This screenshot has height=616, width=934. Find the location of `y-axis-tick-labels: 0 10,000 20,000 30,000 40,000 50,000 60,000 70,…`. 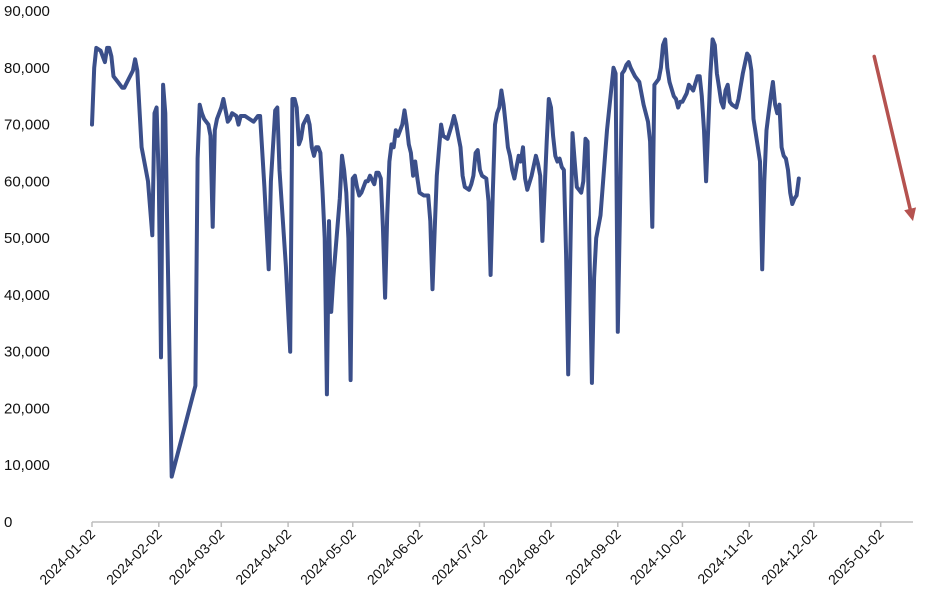

y-axis-tick-labels: 0 10,000 20,000 30,000 40,000 50,000 60,000 70,… is located at coordinates (27, 267).